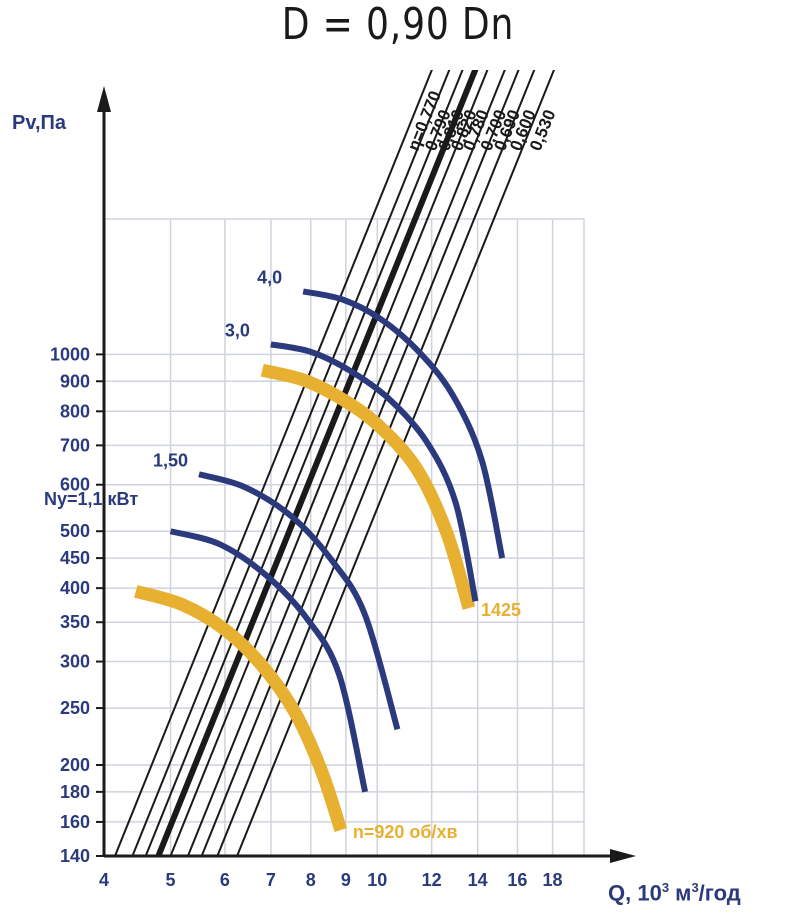 The width and height of the screenshot is (796, 918). I want to click on y-tick-label: 450, so click(75, 558).